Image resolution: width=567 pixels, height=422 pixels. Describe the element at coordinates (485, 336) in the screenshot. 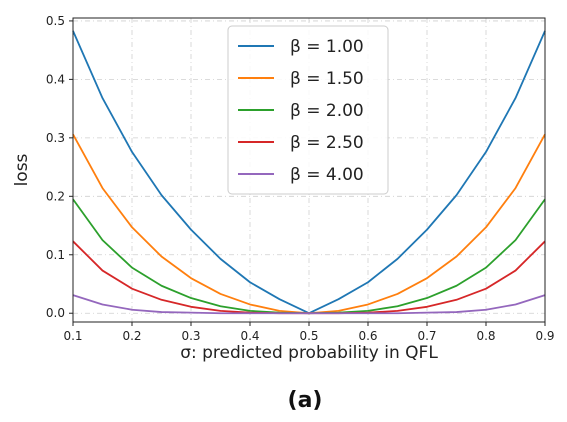

I see `x-tick-label: 0.8` at that location.